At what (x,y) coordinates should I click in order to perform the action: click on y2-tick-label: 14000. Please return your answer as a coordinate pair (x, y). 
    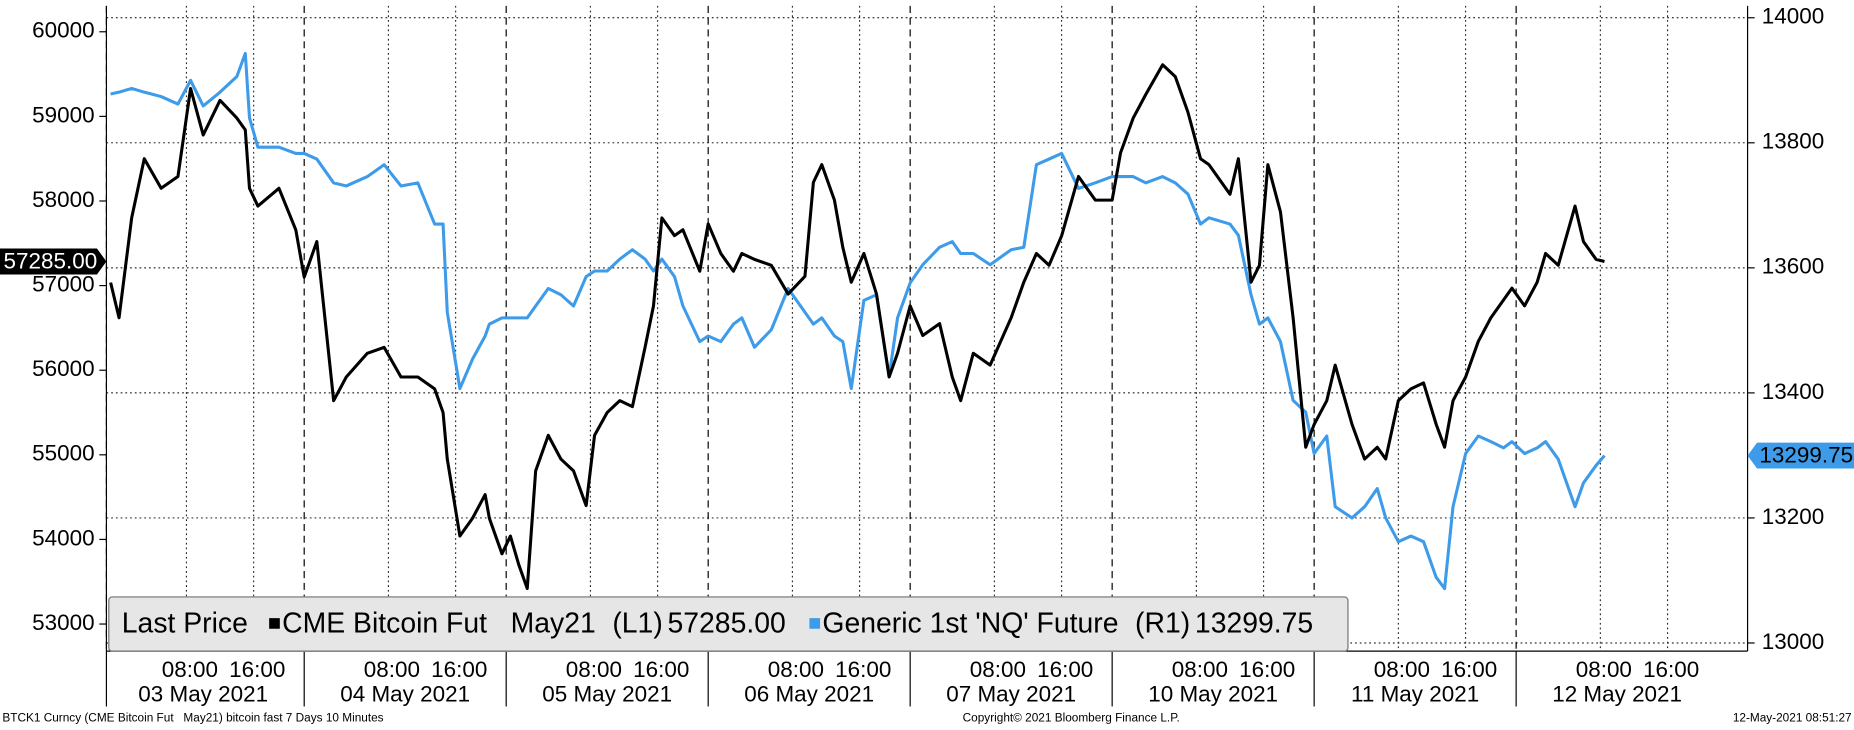
    Looking at the image, I should click on (1793, 16).